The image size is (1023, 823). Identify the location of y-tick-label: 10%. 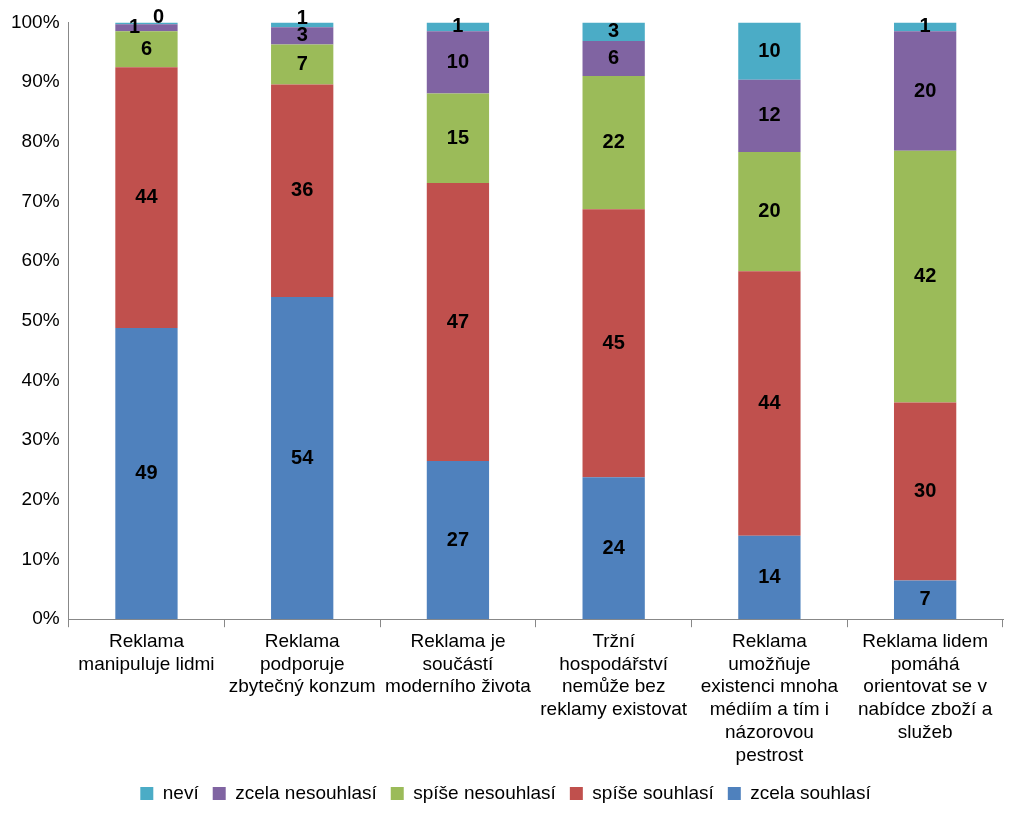
(40, 558).